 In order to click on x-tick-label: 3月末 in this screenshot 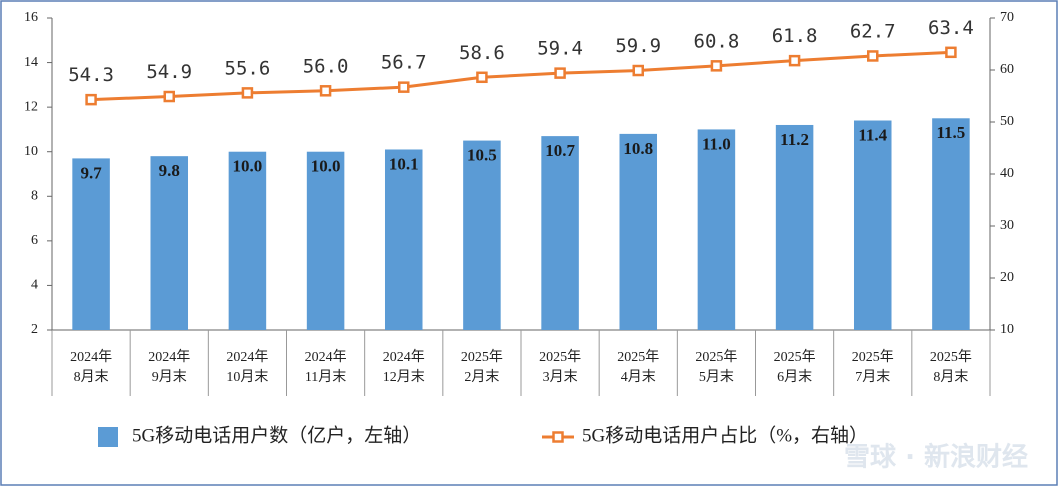, I will do `click(560, 377)`.